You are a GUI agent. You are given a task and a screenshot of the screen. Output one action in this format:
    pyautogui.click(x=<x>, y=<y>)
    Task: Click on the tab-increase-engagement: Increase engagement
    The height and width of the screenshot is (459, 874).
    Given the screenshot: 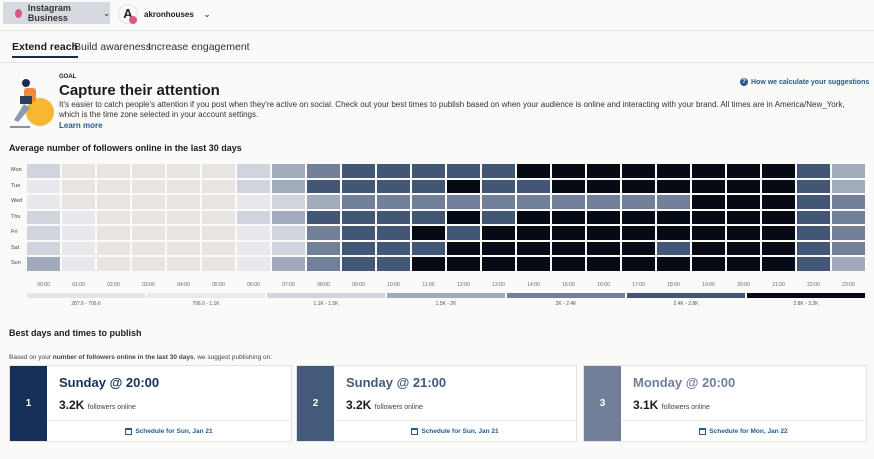 What is the action you would take?
    pyautogui.click(x=199, y=47)
    